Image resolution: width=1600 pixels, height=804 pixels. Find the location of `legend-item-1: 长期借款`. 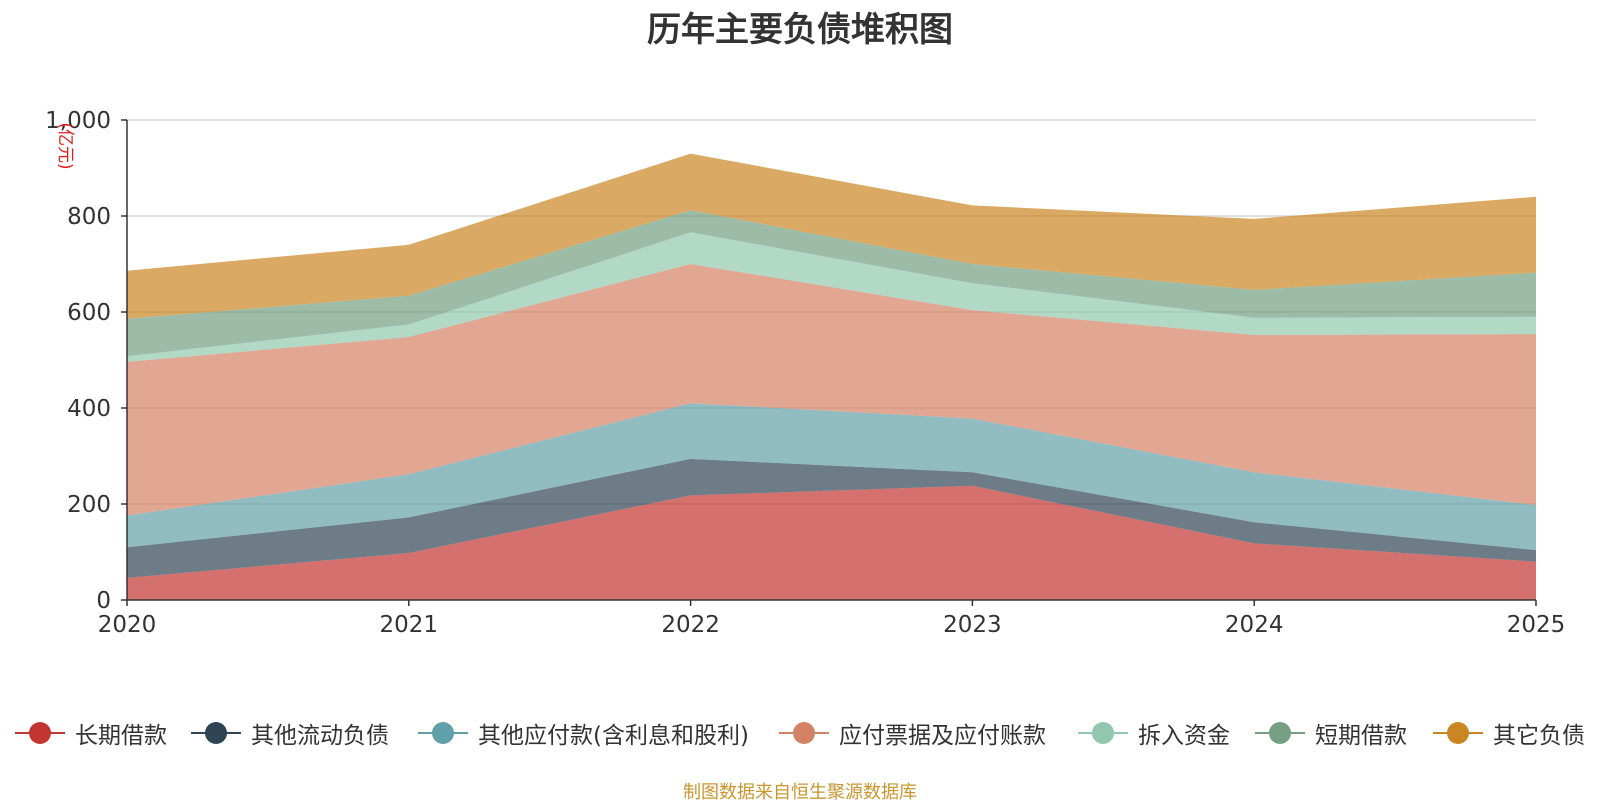

legend-item-1: 长期借款 is located at coordinates (91, 733).